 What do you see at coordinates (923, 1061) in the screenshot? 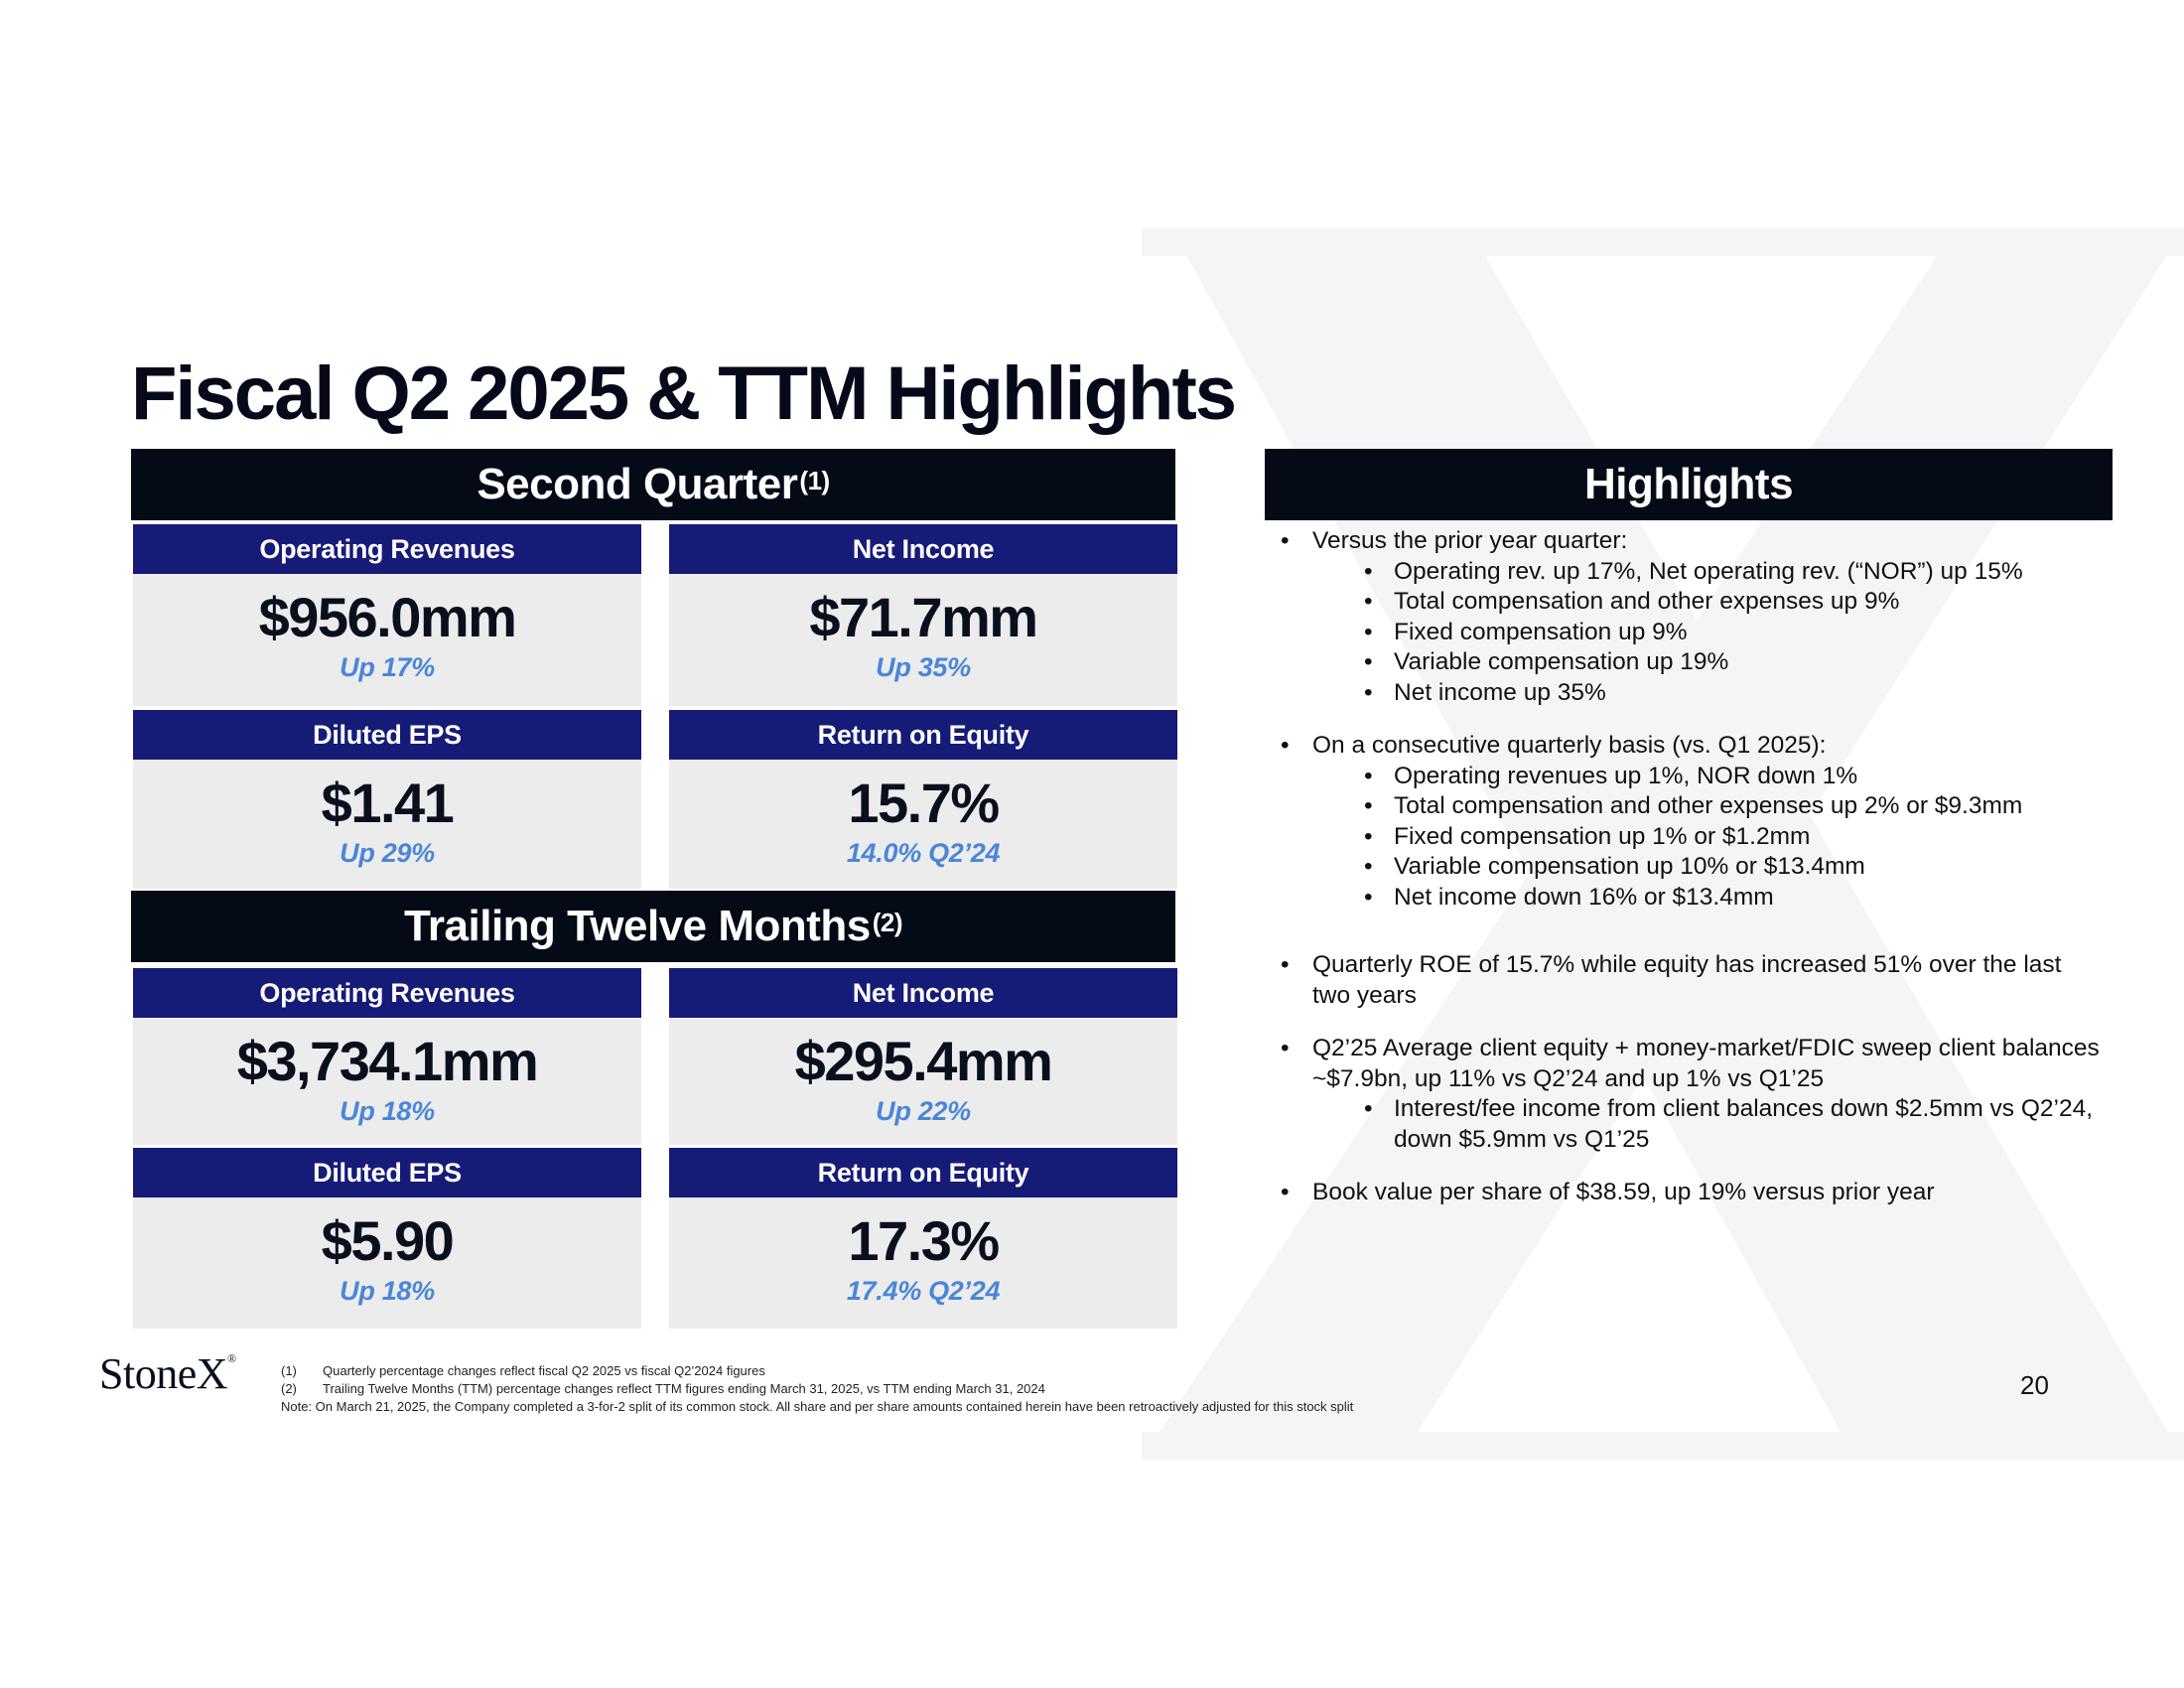
I see `card-value: $295.4mm` at bounding box center [923, 1061].